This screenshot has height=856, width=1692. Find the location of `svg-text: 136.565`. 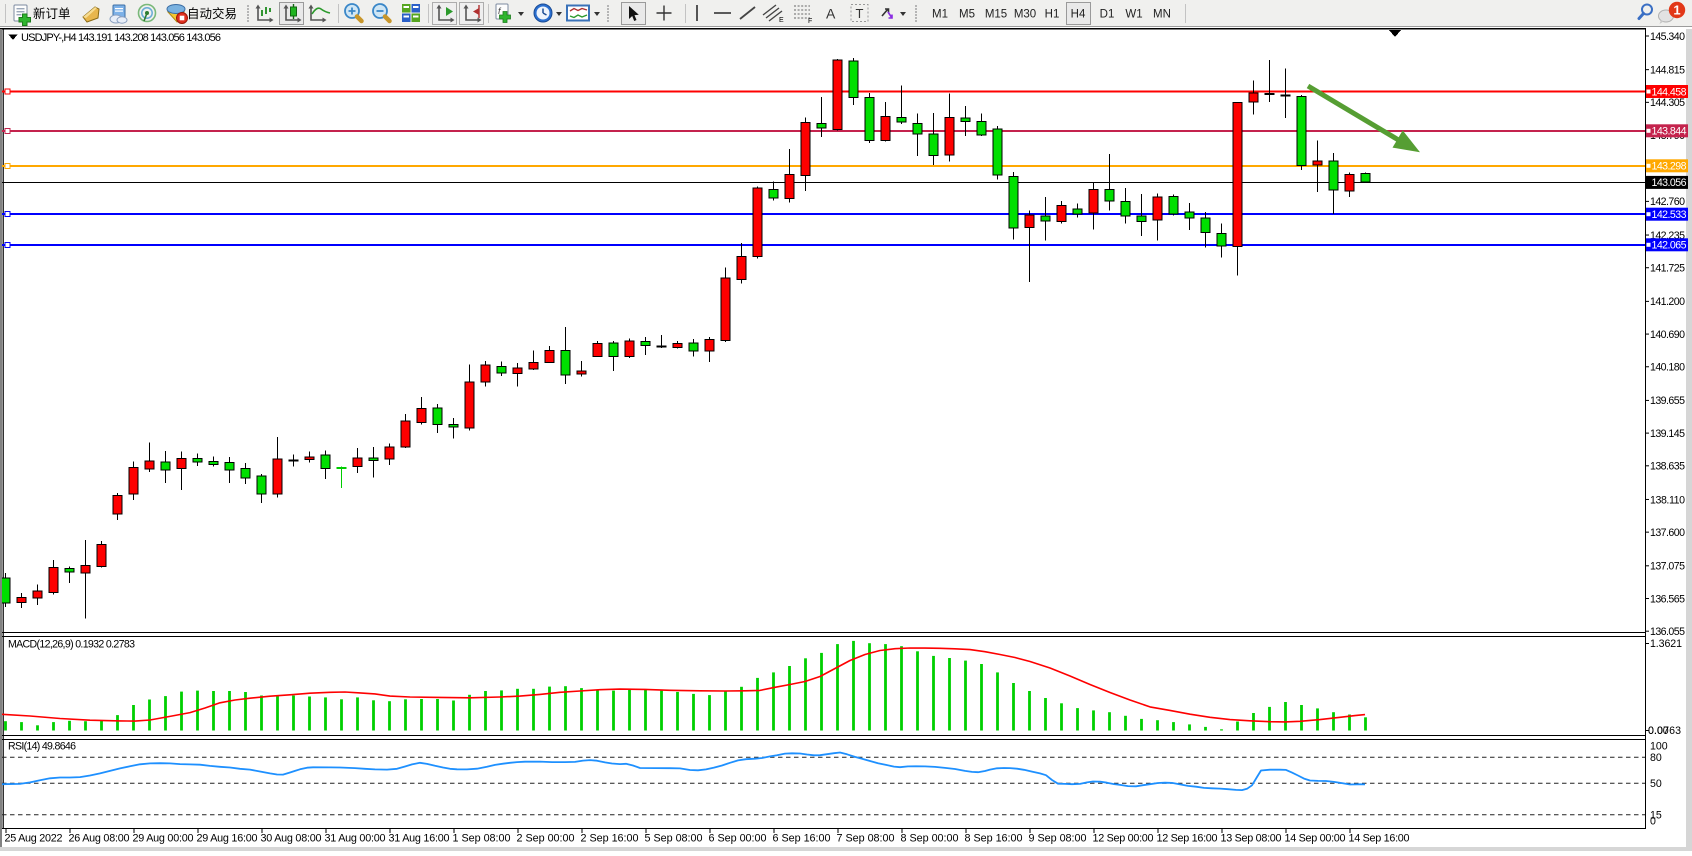

svg-text: 136.565 is located at coordinates (1667, 599).